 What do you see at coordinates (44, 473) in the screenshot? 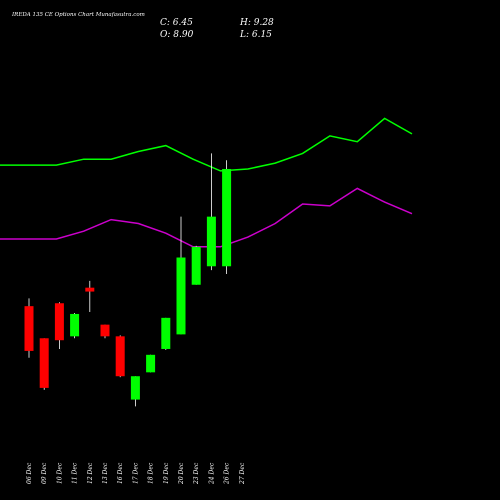
I see `x-tick-label: 09 Dec` at bounding box center [44, 473].